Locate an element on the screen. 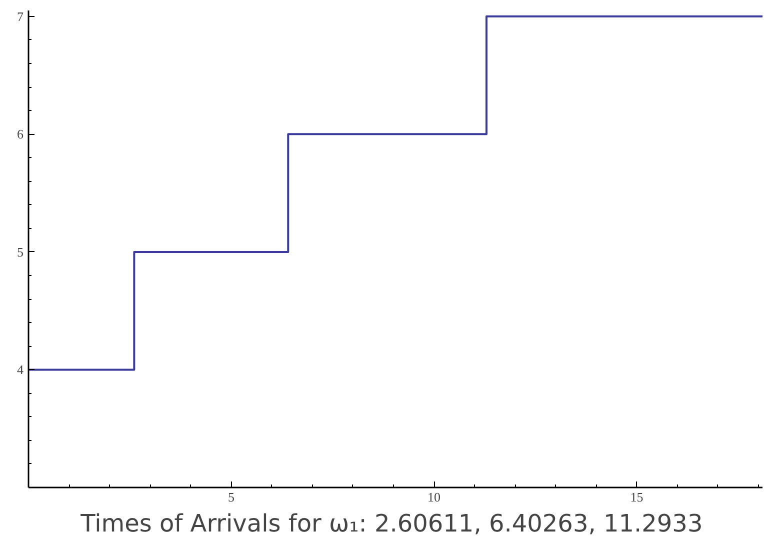  y-tick-label: 6 is located at coordinates (20, 134).